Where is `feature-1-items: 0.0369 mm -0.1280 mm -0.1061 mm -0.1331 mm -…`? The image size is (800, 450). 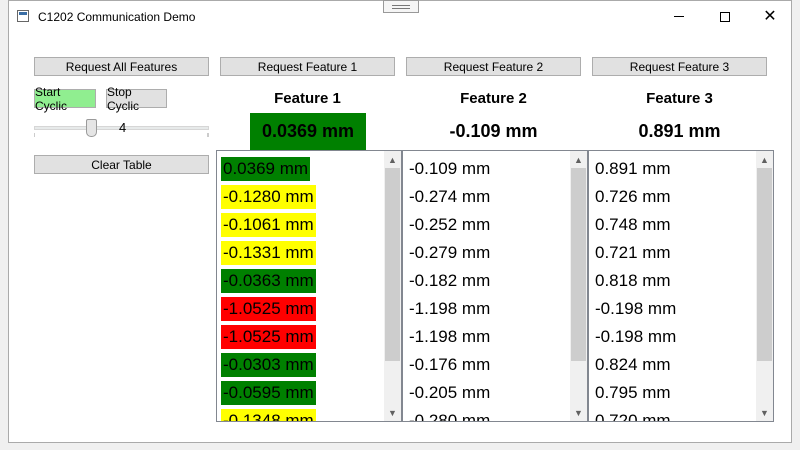 feature-1-items: 0.0369 mm -0.1280 mm -0.1061 mm -0.1331 mm -… is located at coordinates (268, 288).